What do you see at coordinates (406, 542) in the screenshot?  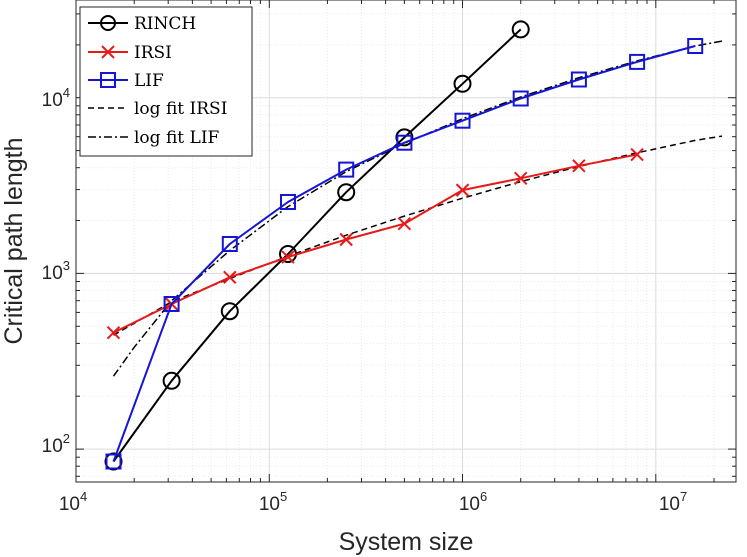 I see `x-axis-title: System size` at bounding box center [406, 542].